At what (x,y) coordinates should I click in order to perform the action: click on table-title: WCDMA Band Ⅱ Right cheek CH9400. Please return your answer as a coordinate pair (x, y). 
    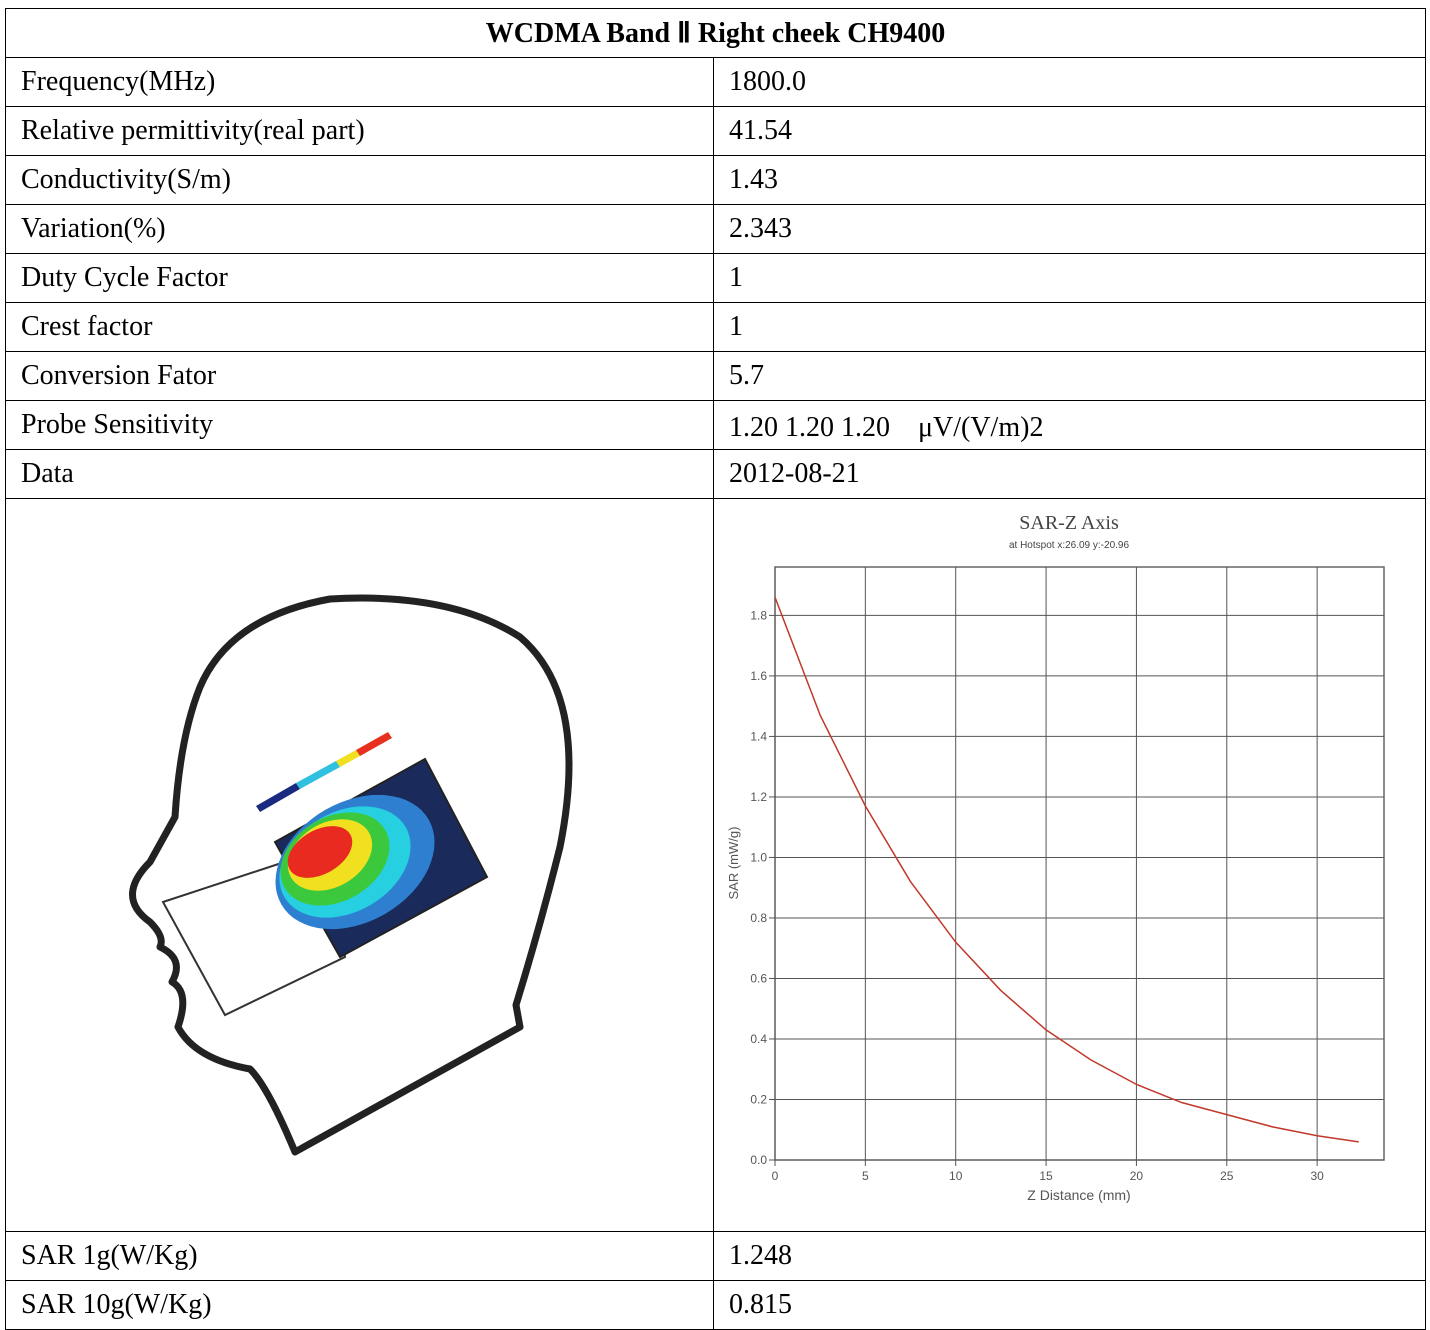
    Looking at the image, I should click on (715, 33).